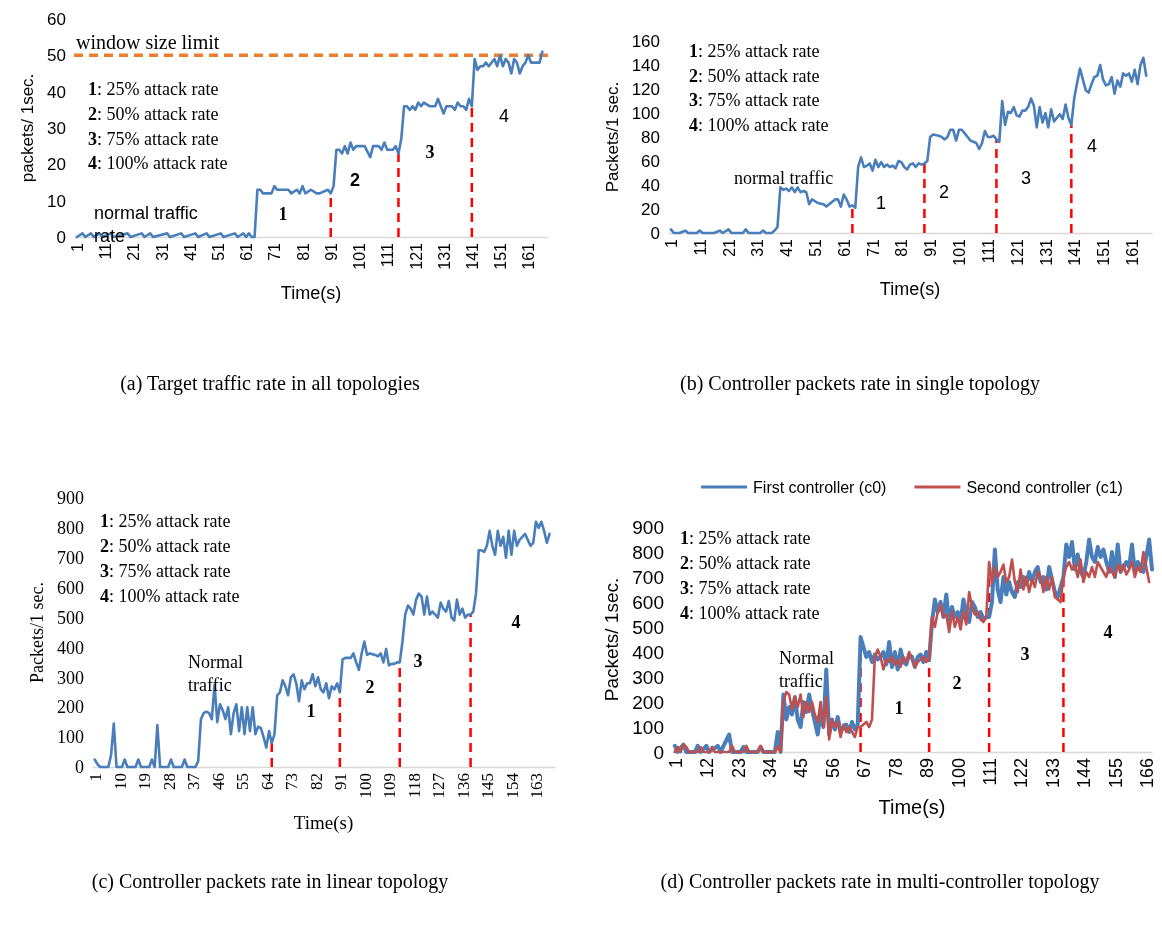 The width and height of the screenshot is (1162, 928). Describe the element at coordinates (70, 647) in the screenshot. I see `y-tick-label: 400` at that location.